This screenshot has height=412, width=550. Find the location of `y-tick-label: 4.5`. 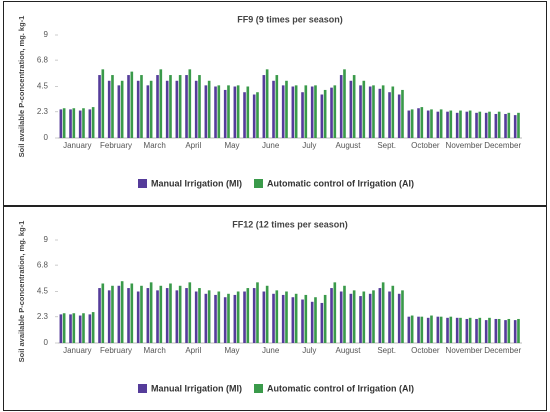

y-tick-label: 4.5 is located at coordinates (43, 86).